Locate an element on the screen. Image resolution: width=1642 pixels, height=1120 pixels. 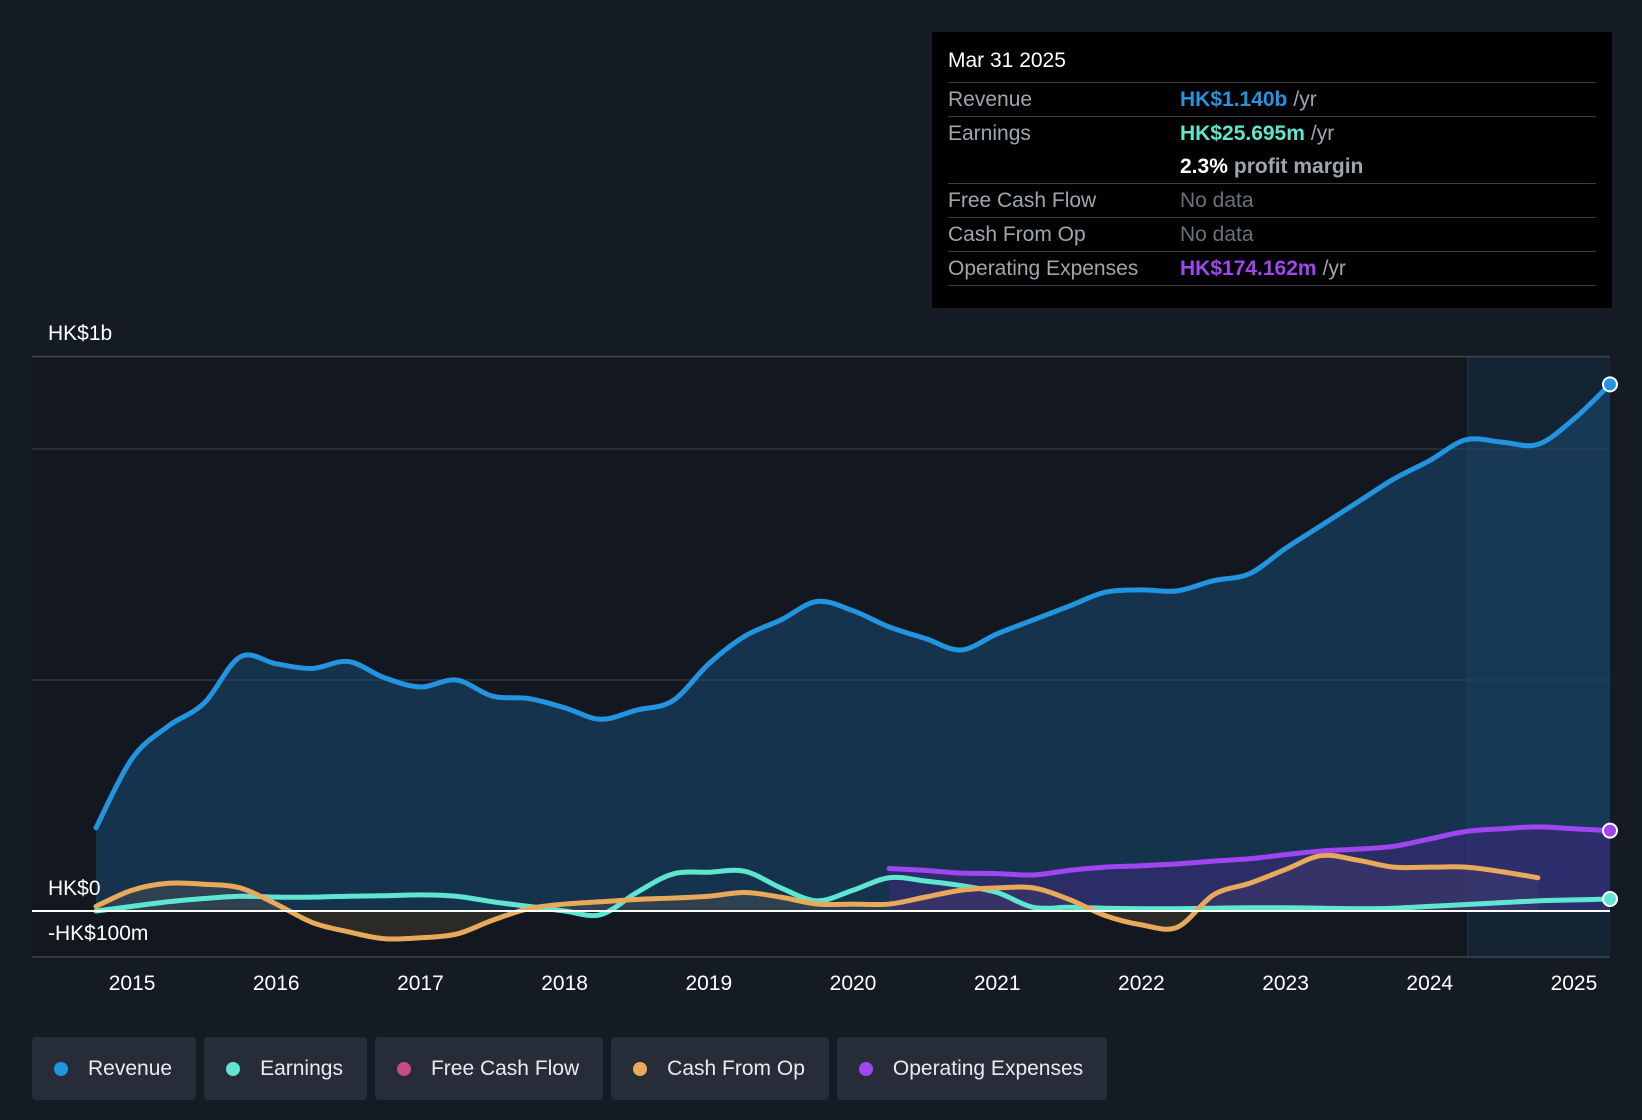
tooltip-row-earnings: Earnings HK$25.695m /yr is located at coordinates (1272, 133).